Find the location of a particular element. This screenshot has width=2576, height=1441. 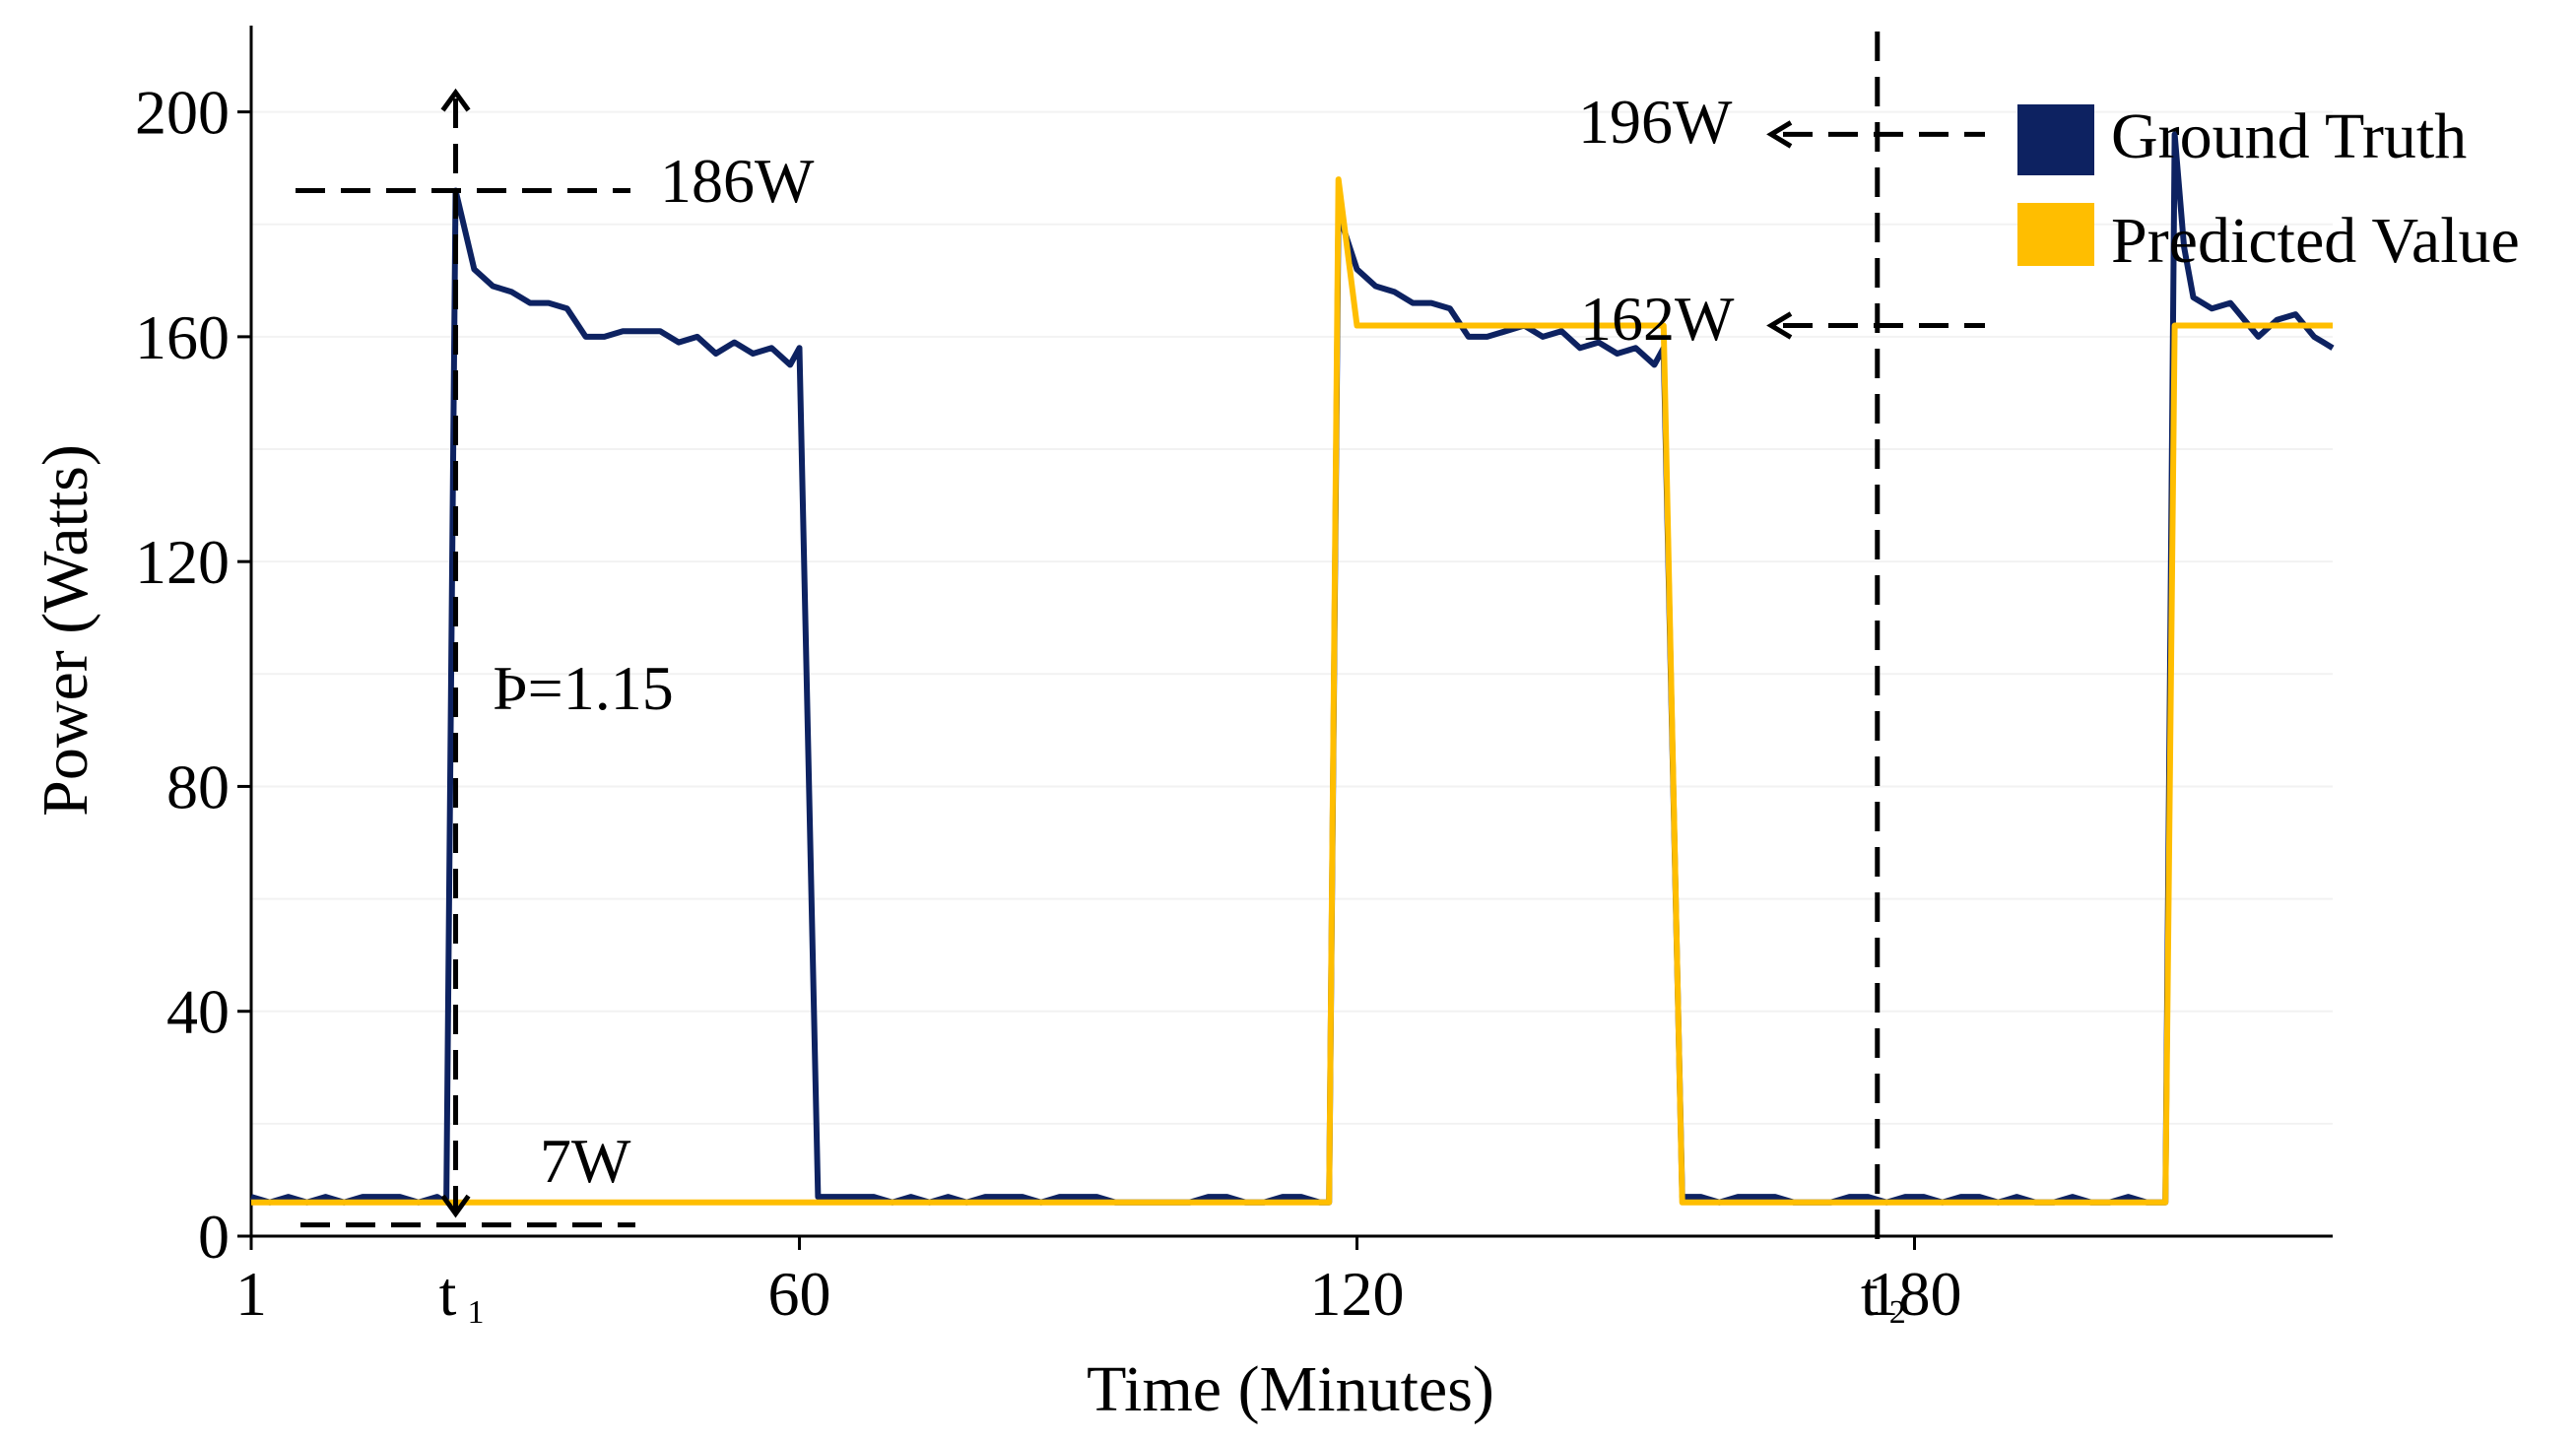

y-tick-label: 200 is located at coordinates (183, 113).